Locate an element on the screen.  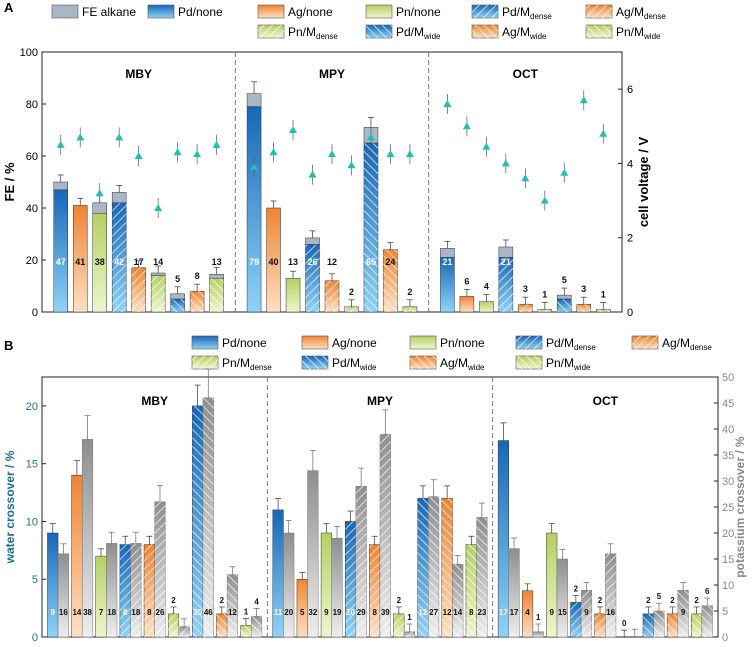
data-label-b-water-1-3: 10 is located at coordinates (350, 612).